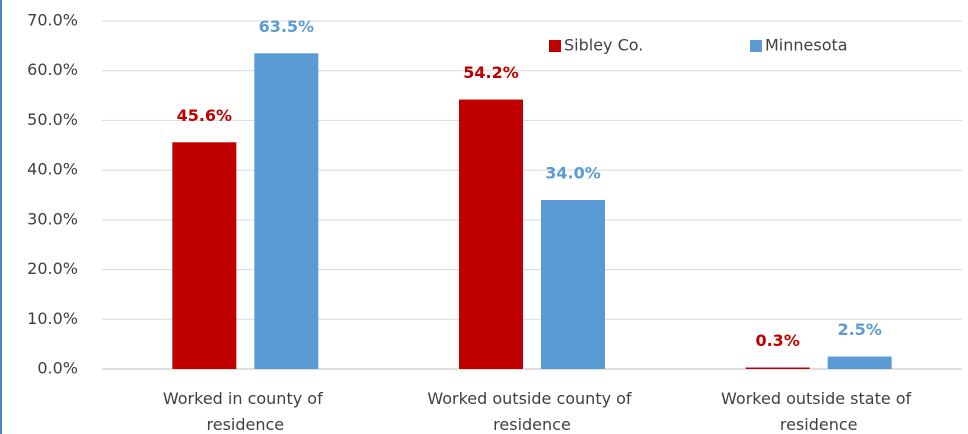  What do you see at coordinates (52, 218) in the screenshot?
I see `y-tick-label: 30.0%` at bounding box center [52, 218].